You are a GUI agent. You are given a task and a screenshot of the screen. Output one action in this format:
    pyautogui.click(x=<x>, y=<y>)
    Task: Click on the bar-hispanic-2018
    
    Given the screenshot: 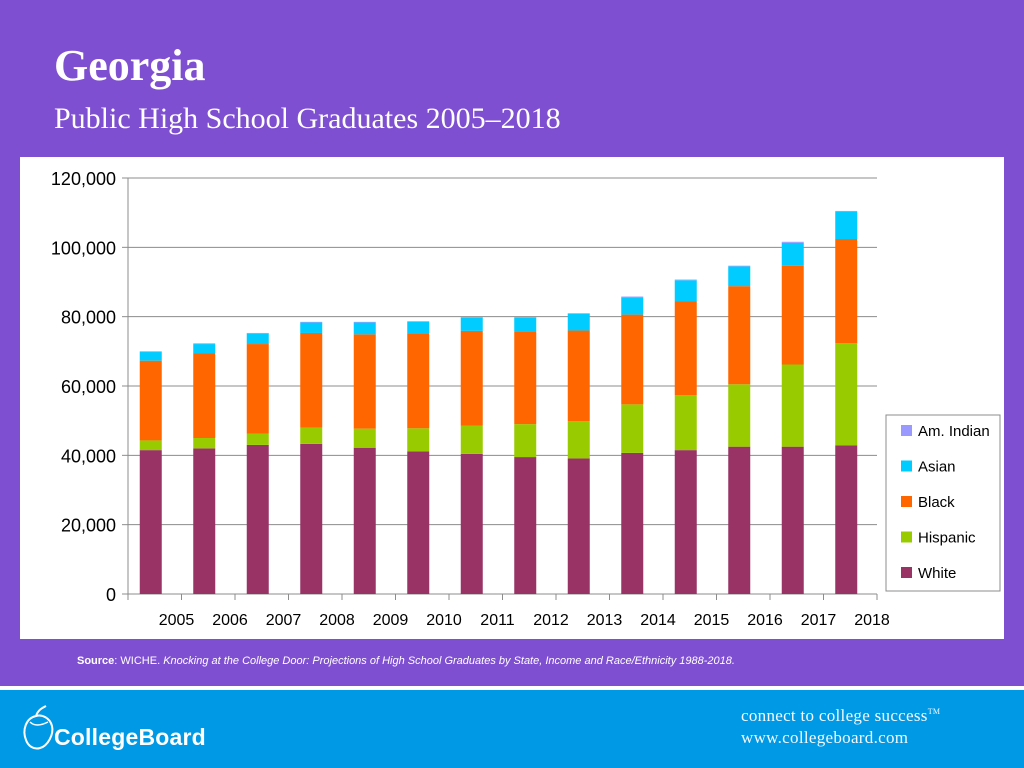 What is the action you would take?
    pyautogui.click(x=846, y=394)
    